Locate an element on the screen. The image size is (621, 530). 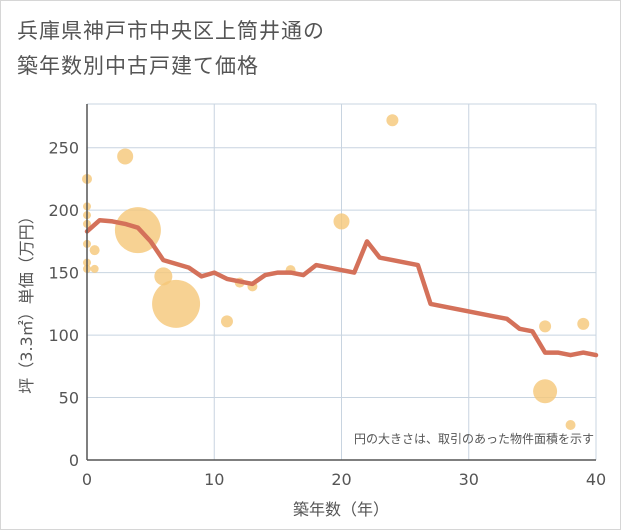
y-tick-label: 250 is located at coordinates (63, 148).